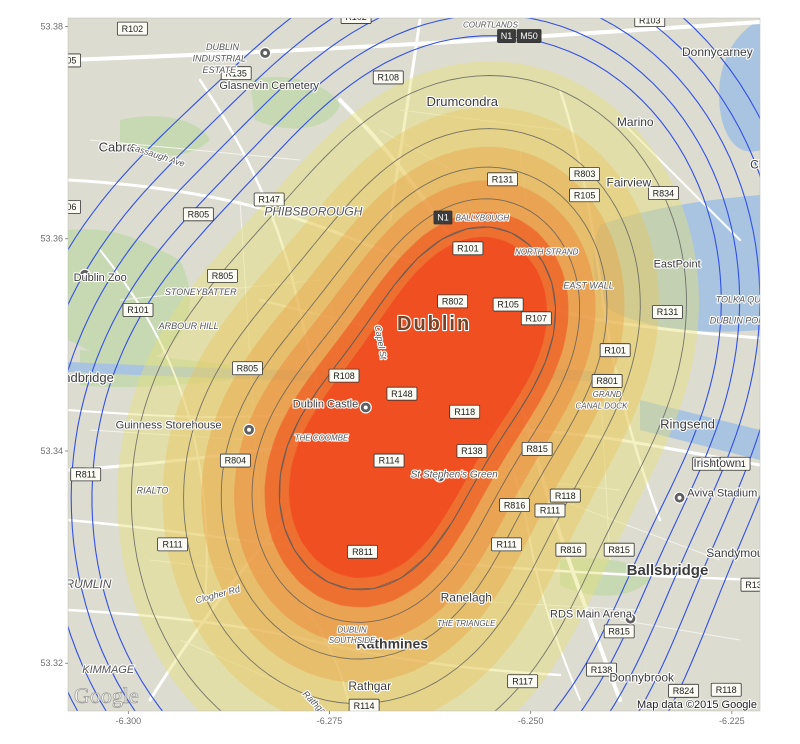  Describe the element at coordinates (468, 248) in the screenshot. I see `road-shield: R101` at that location.